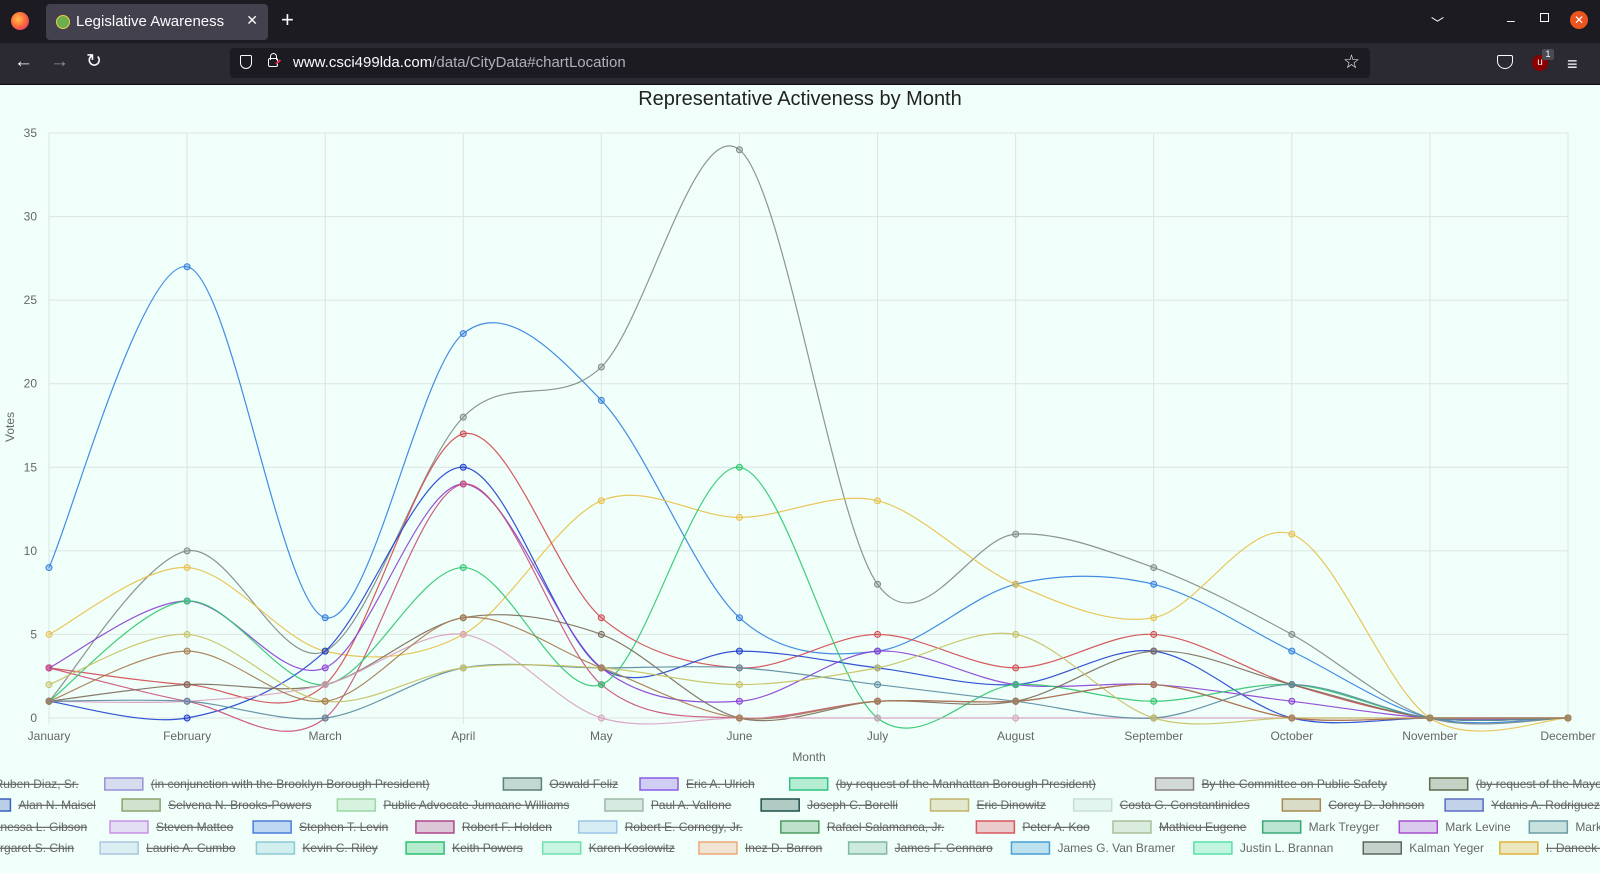 This screenshot has height=873, width=1600. Describe the element at coordinates (885, 827) in the screenshot. I see `legend-label: Rafael Salamanca, Jr.` at that location.